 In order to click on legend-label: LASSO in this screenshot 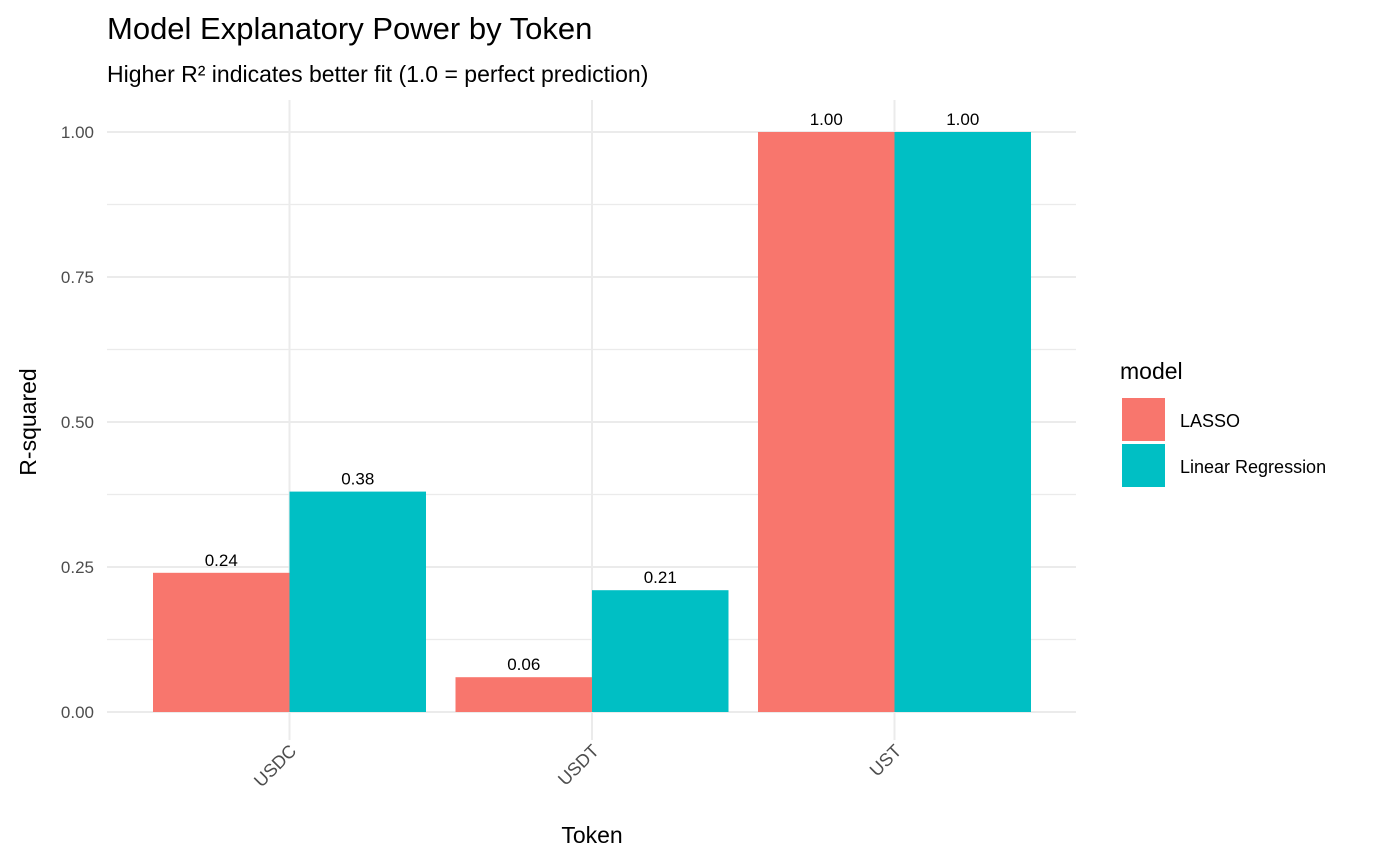, I will do `click(1210, 421)`.